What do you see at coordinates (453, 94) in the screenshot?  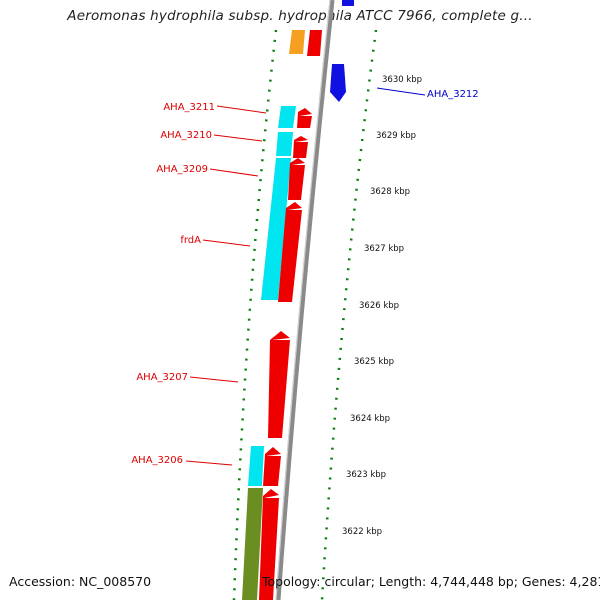 I see `gene-label-AHA_3212: AHA_3212` at bounding box center [453, 94].